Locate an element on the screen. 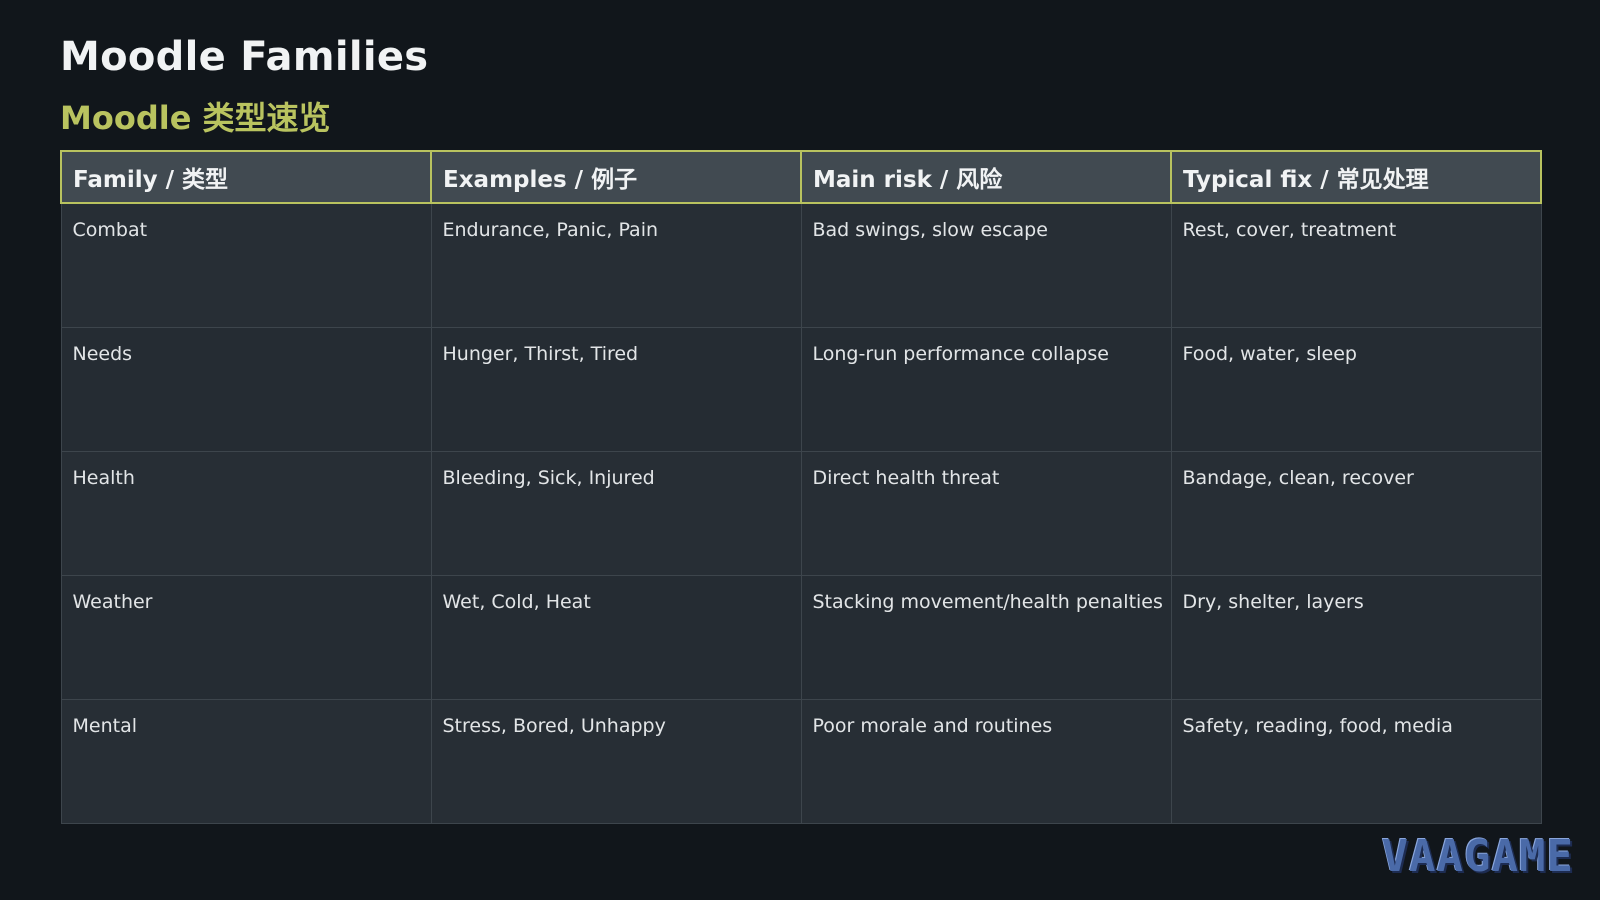 This screenshot has width=1600, height=900. page-subtitle: Moodle 类型速览 is located at coordinates (195, 118).